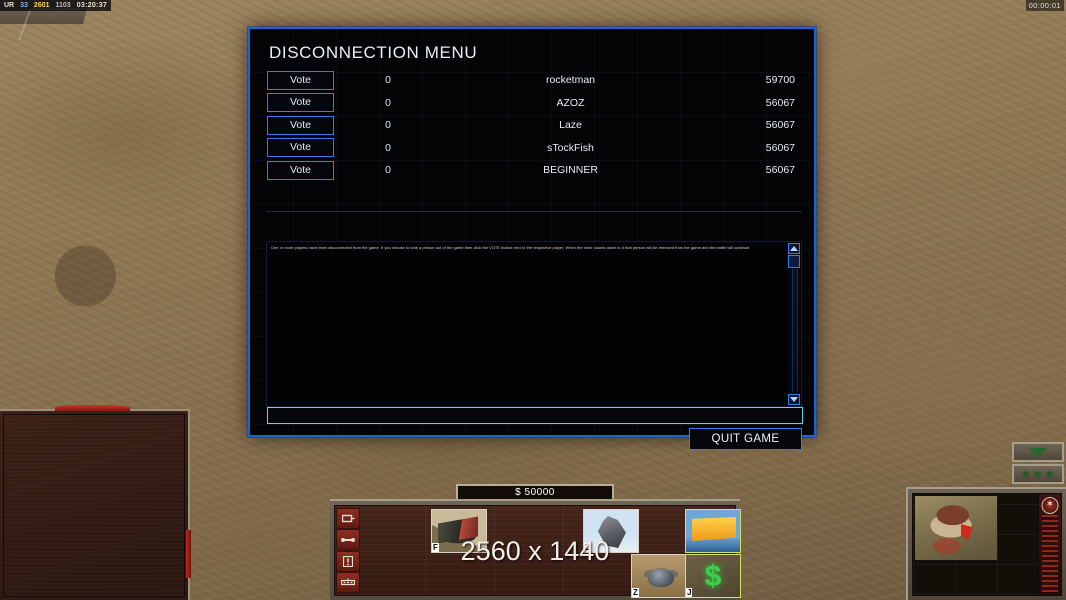 The height and width of the screenshot is (600, 1066). I want to click on vote-count-stockfish: 0, so click(388, 147).